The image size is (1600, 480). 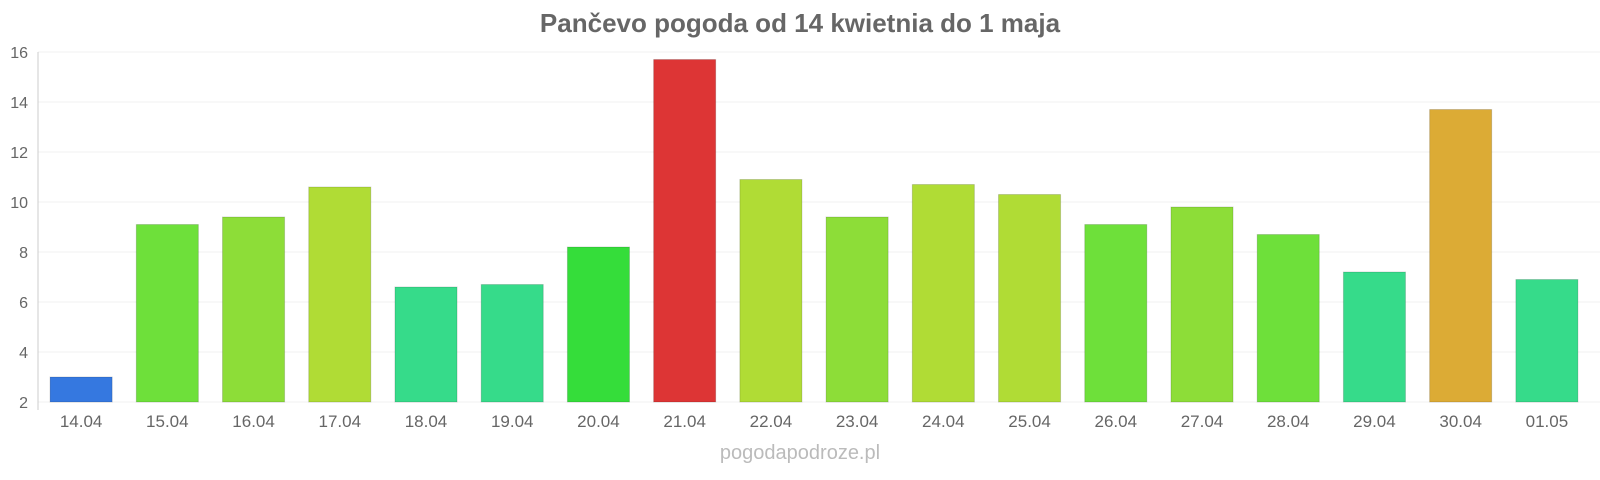 What do you see at coordinates (1029, 421) in the screenshot?
I see `x-tick-label: 25.04` at bounding box center [1029, 421].